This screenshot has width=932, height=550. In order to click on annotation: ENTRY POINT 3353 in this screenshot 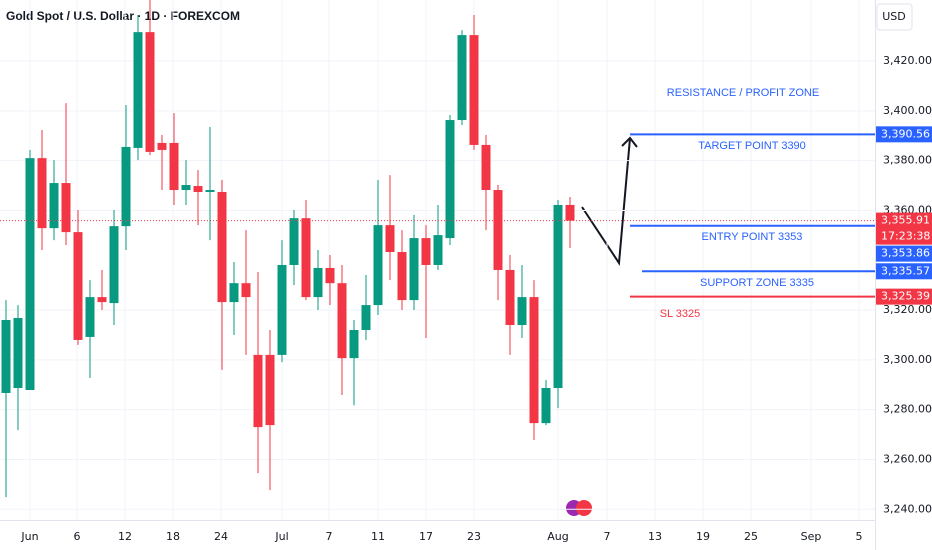, I will do `click(752, 237)`.